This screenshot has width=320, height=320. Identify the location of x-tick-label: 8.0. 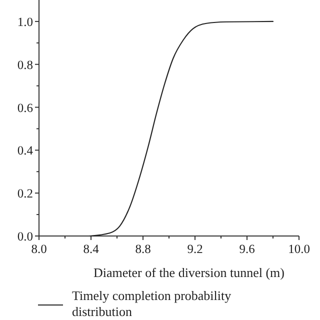
(39, 249).